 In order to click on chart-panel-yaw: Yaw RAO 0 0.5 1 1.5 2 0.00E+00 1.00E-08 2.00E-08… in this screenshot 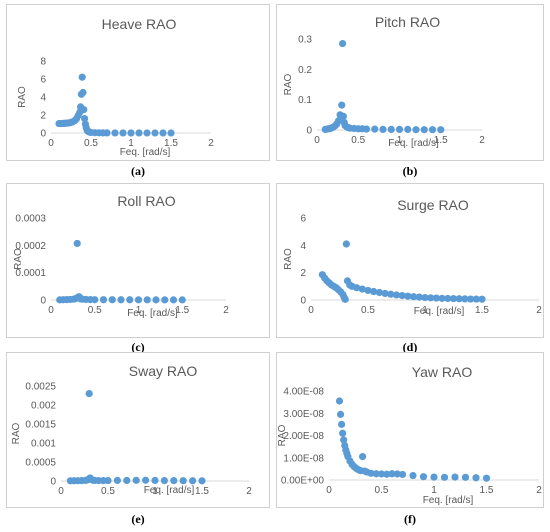, I will do `click(410, 430)`.